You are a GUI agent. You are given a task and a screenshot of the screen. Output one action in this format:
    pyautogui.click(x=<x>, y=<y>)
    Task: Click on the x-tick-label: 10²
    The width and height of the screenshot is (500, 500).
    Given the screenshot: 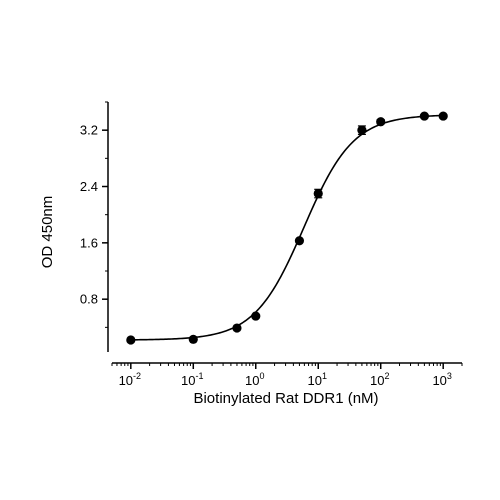 What is the action you would take?
    pyautogui.click(x=379, y=379)
    